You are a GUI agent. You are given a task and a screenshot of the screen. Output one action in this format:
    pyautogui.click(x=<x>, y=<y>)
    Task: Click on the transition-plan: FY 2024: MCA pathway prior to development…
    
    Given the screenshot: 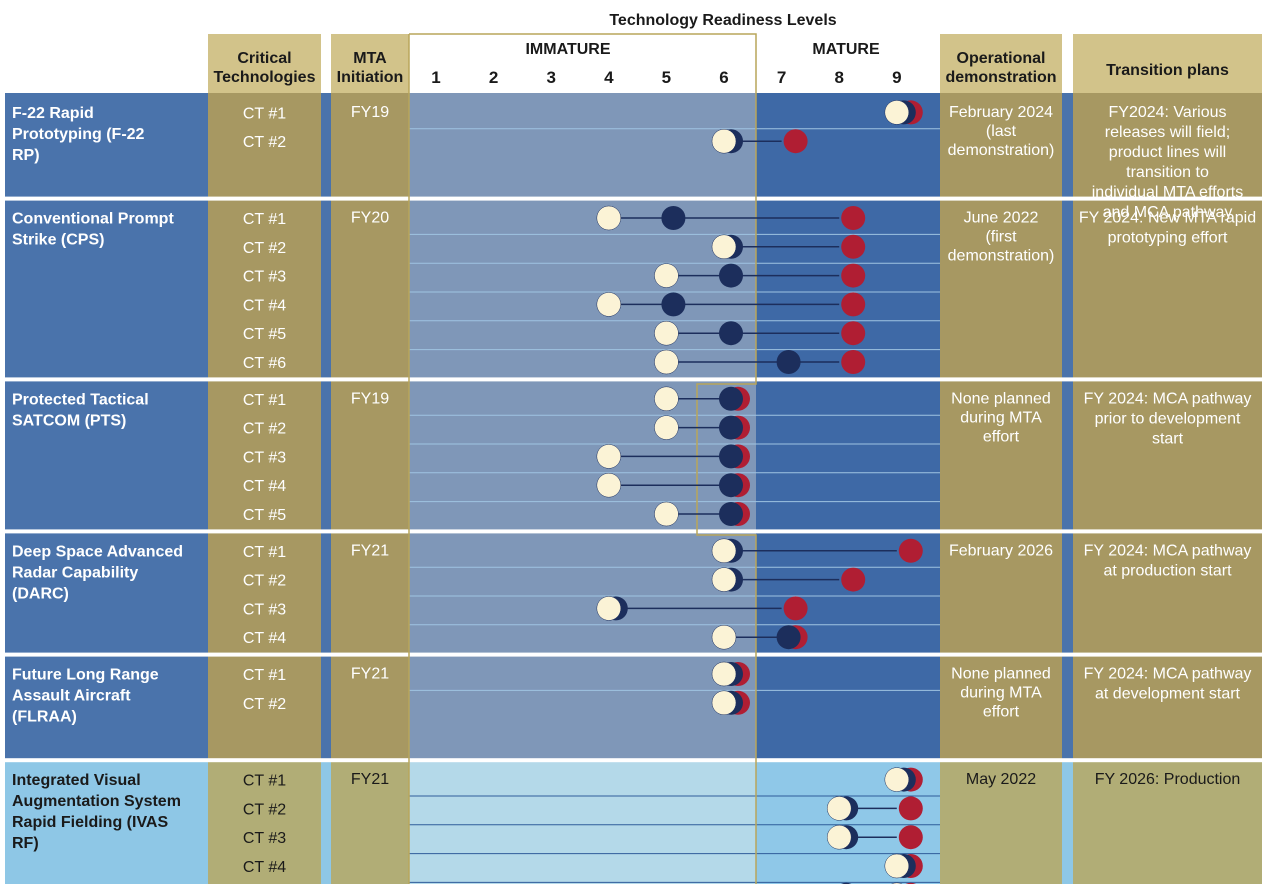 What is the action you would take?
    pyautogui.click(x=1168, y=418)
    